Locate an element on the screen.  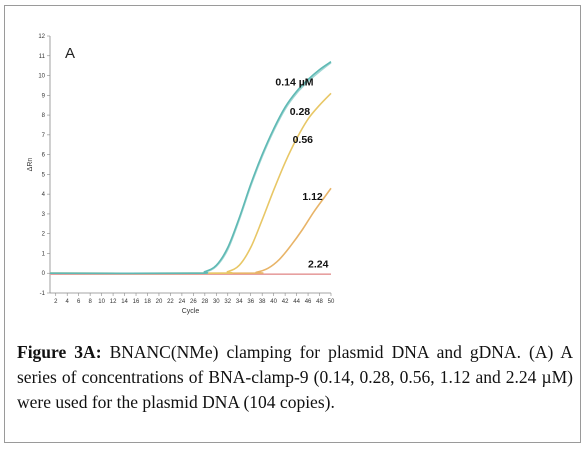
x-tick-label: 38 is located at coordinates (262, 302).